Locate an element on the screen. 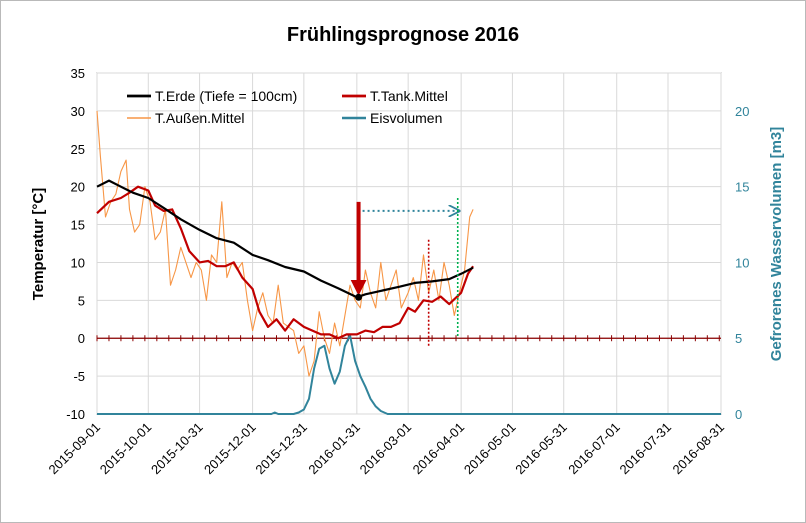 This screenshot has width=806, height=523. y-tick-label: 0 is located at coordinates (81, 338).